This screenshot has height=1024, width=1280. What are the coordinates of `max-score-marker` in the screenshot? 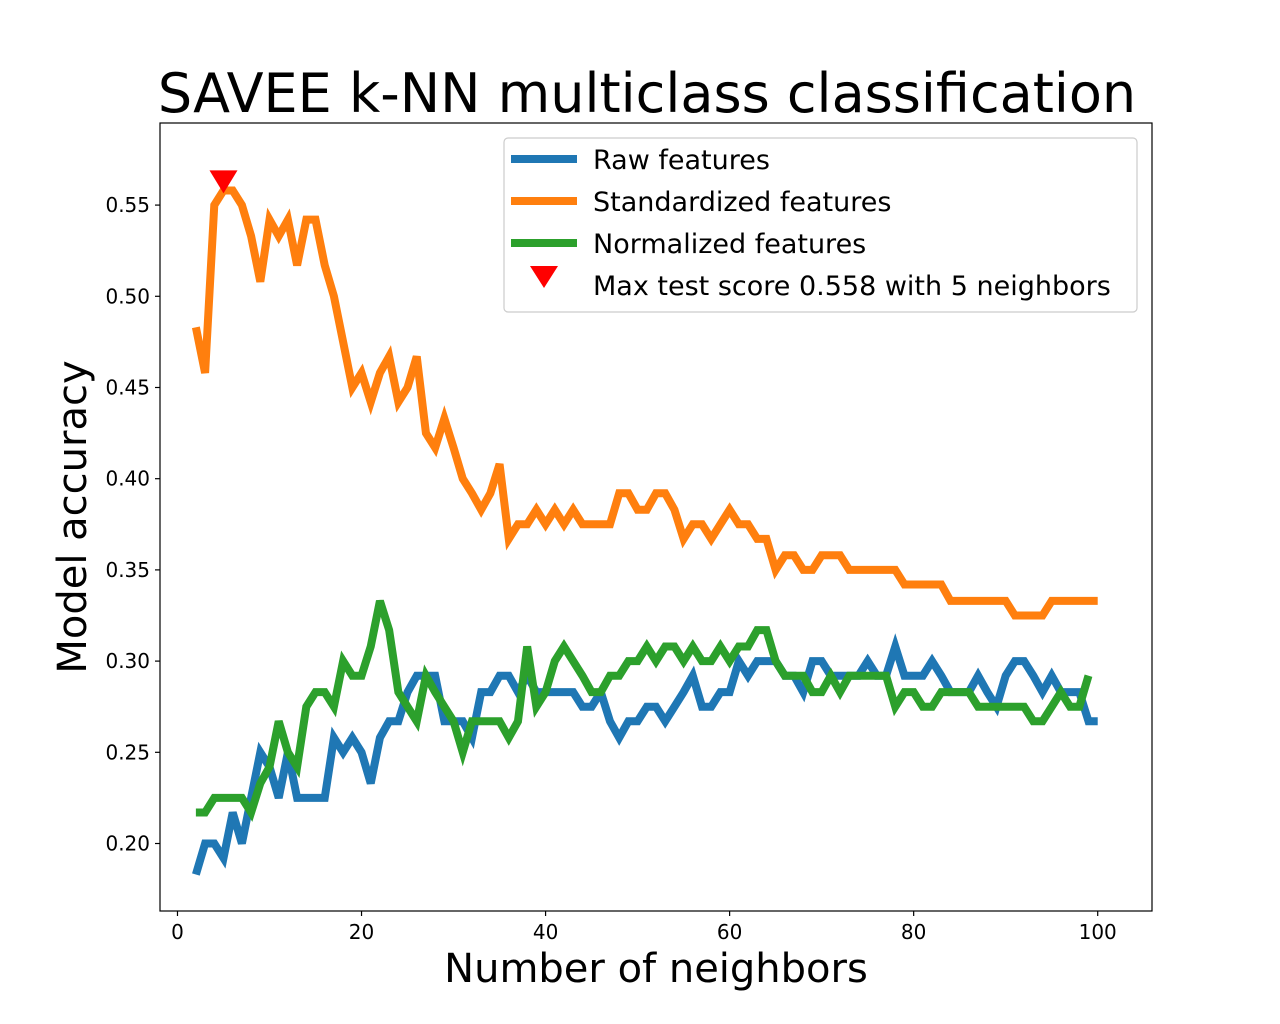 It's located at (223, 182).